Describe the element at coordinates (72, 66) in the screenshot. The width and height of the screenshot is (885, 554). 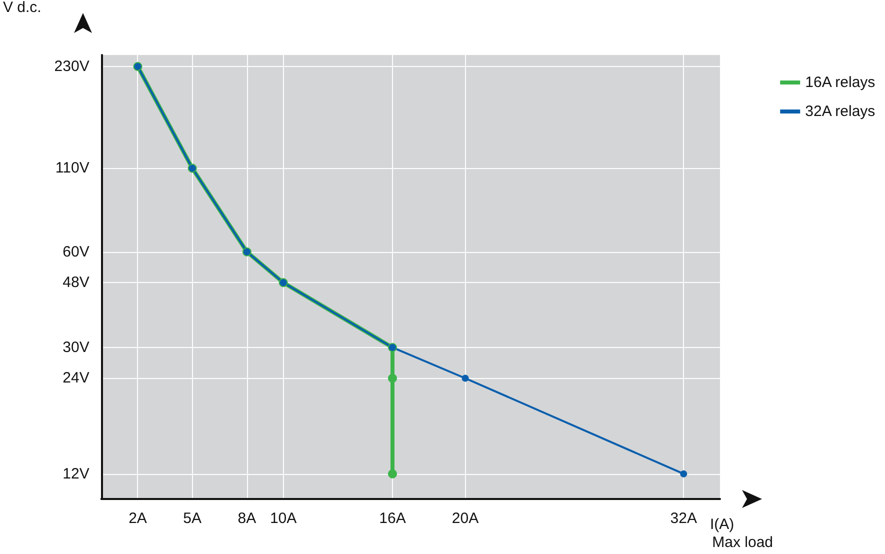
I see `y-tick-label: 230V` at that location.